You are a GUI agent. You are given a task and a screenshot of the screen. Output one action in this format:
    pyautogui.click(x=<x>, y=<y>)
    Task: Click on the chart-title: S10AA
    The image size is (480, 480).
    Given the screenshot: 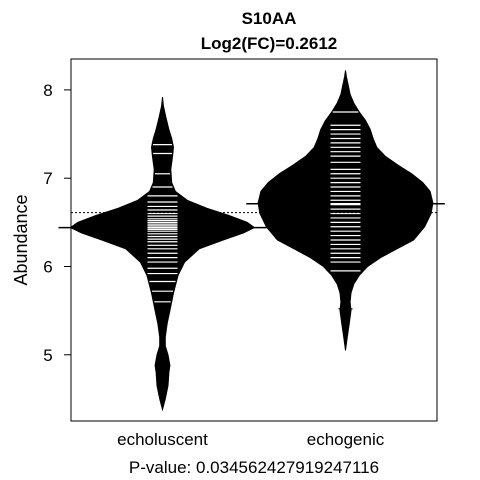 What is the action you would take?
    pyautogui.click(x=269, y=18)
    